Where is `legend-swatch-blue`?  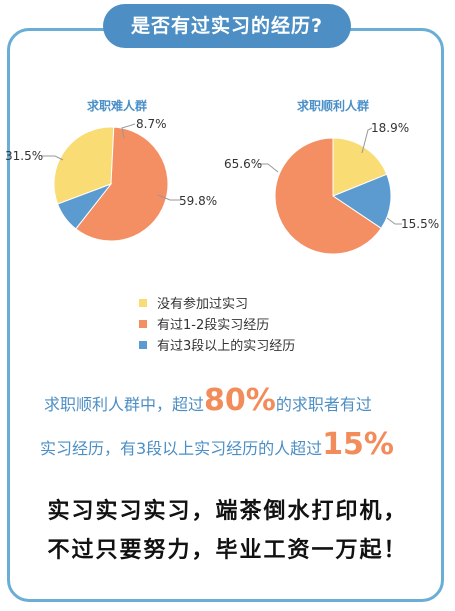 legend-swatch-blue is located at coordinates (143, 344).